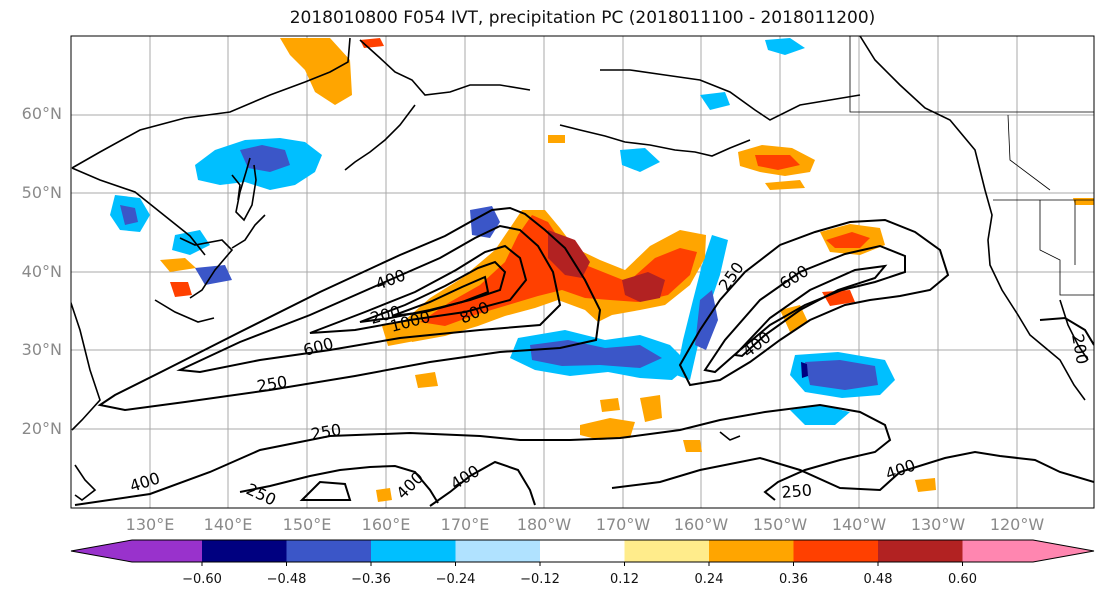 The width and height of the screenshot is (1105, 601). What do you see at coordinates (962, 579) in the screenshot?
I see `colorbar-tick-label: 0.60` at bounding box center [962, 579].